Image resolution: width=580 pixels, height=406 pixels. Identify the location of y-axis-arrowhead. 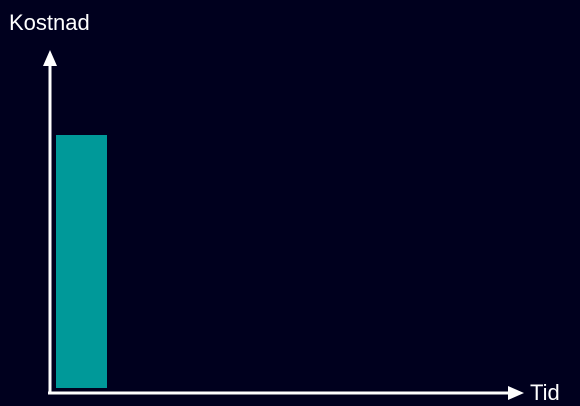
(50, 58).